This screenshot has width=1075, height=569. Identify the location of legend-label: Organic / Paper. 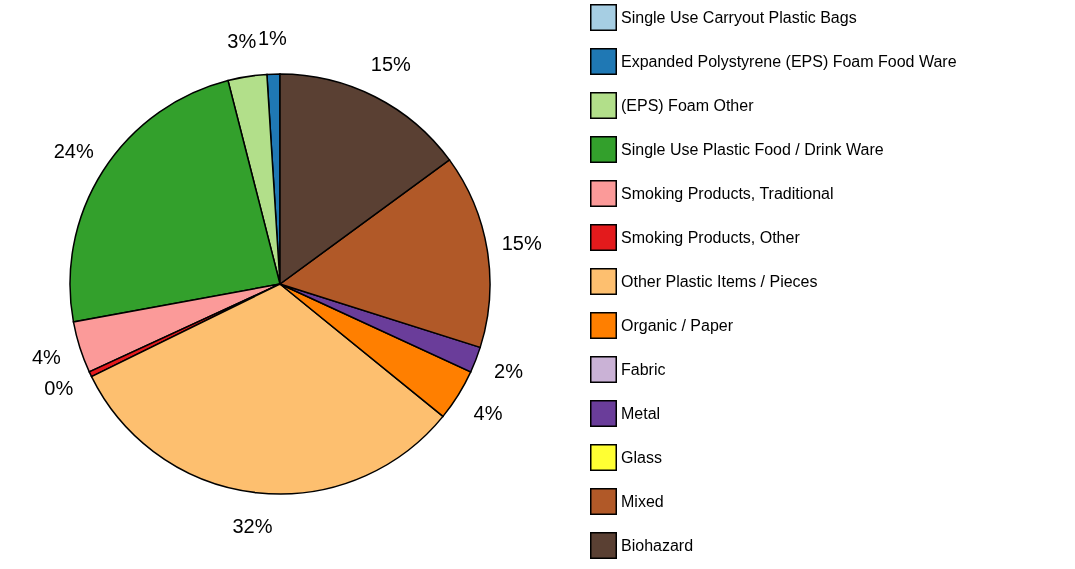
(677, 325).